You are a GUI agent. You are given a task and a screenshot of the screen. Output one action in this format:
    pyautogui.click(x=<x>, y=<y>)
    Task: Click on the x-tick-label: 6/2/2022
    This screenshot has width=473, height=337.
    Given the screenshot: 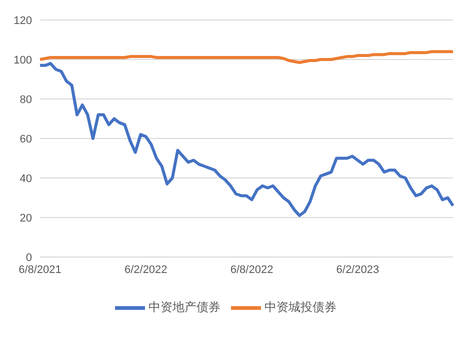 What is the action you would take?
    pyautogui.click(x=146, y=270)
    